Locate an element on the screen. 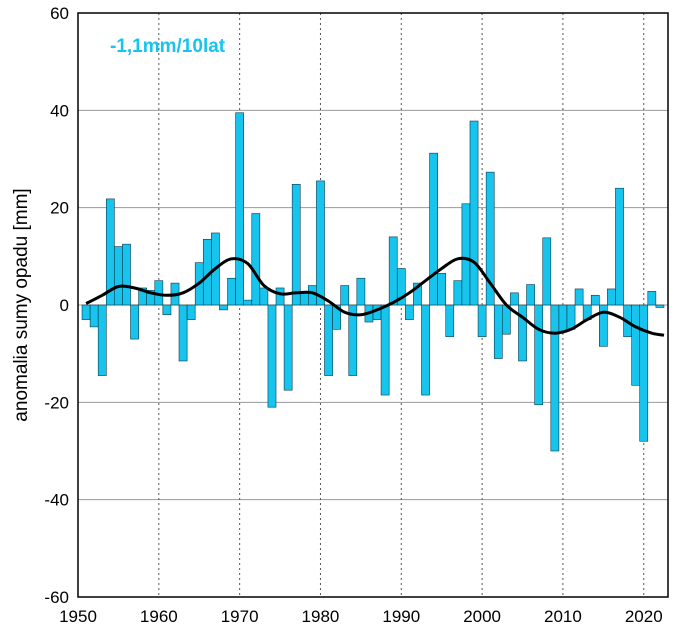 This screenshot has width=676, height=635. bar-2015 is located at coordinates (603, 325).